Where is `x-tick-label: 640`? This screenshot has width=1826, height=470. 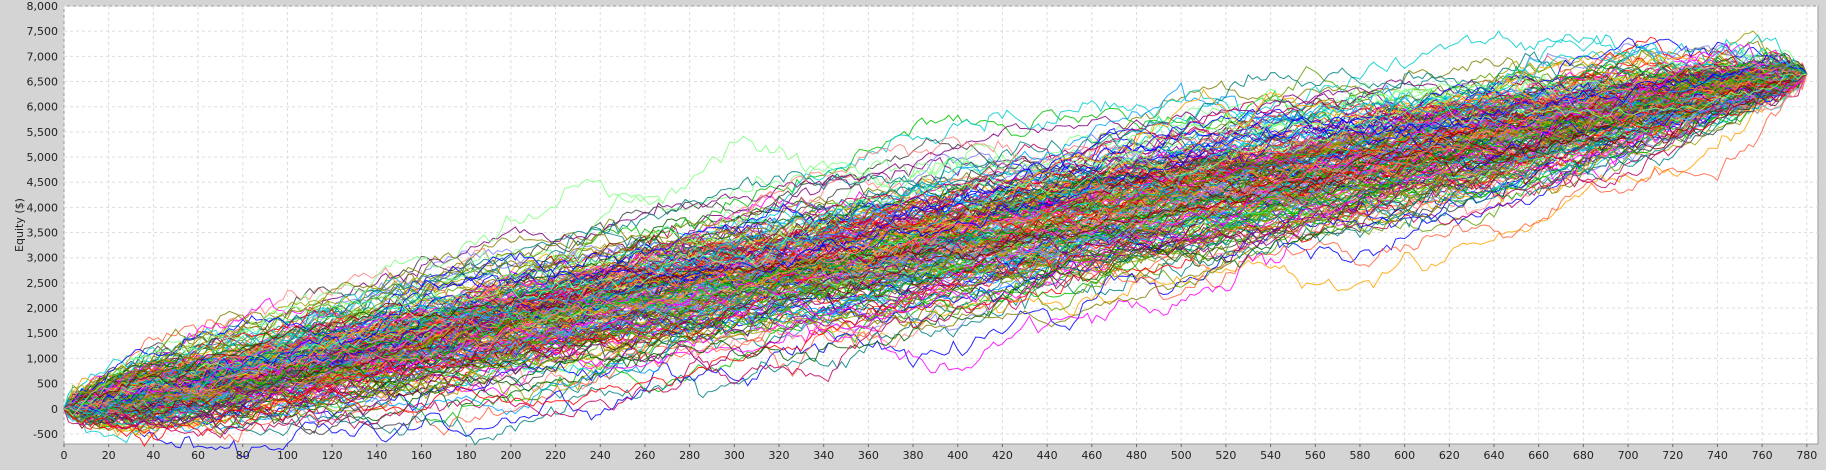 x-tick-label: 640 is located at coordinates (1494, 455).